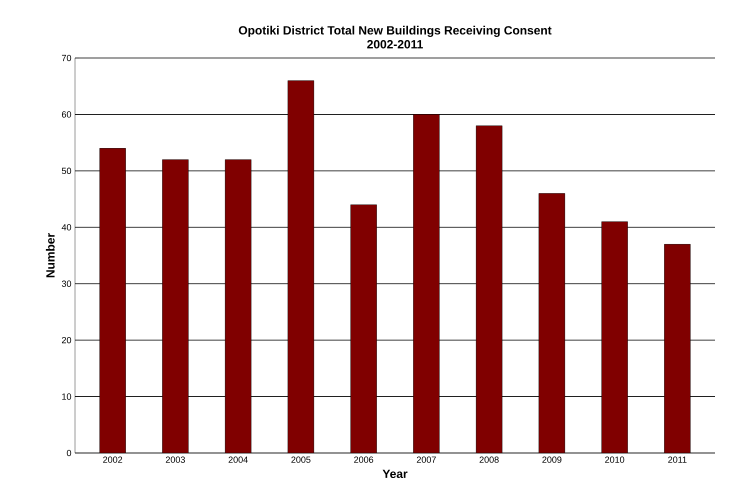 The height and width of the screenshot is (495, 744). Describe the element at coordinates (395, 44) in the screenshot. I see `chart-subtitle: 2002-2011` at that location.